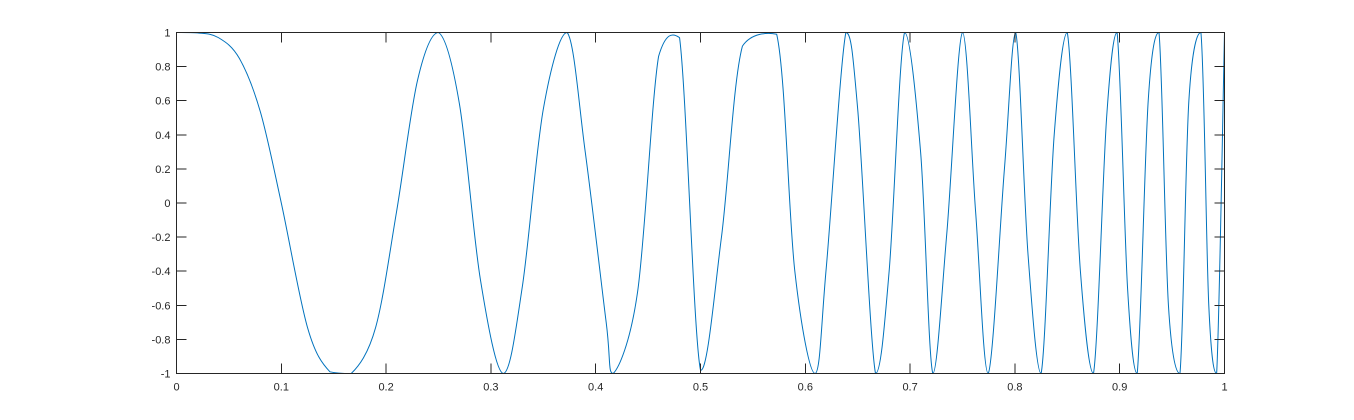 The height and width of the screenshot is (420, 1354). Describe the element at coordinates (1224, 388) in the screenshot. I see `x-tick-label: 1` at that location.